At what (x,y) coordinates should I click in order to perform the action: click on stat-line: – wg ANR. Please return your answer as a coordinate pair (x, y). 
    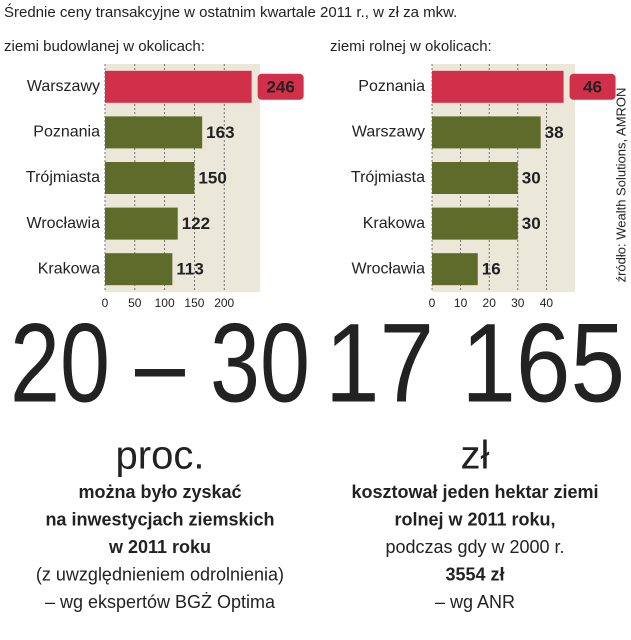
    Looking at the image, I should click on (475, 602).